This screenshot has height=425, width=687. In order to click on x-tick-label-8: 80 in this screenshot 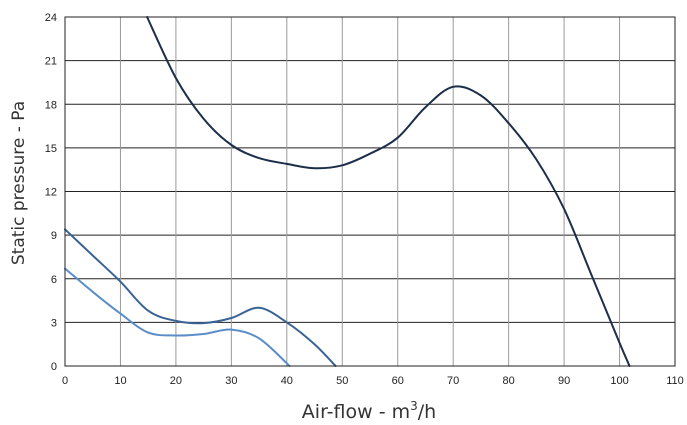, I will do `click(509, 381)`.